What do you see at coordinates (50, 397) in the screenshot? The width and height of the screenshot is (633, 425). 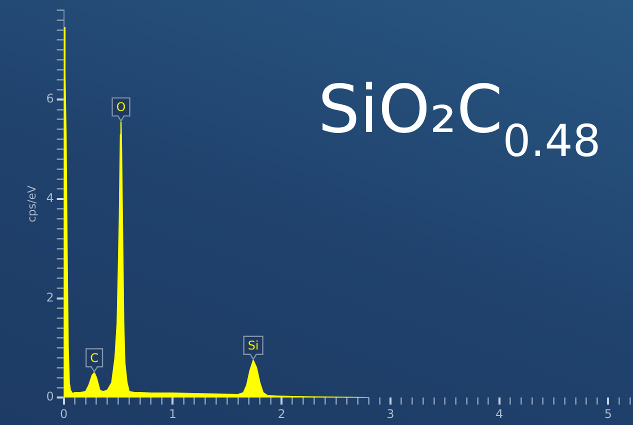 I see `y-tick-label: 0` at bounding box center [50, 397].